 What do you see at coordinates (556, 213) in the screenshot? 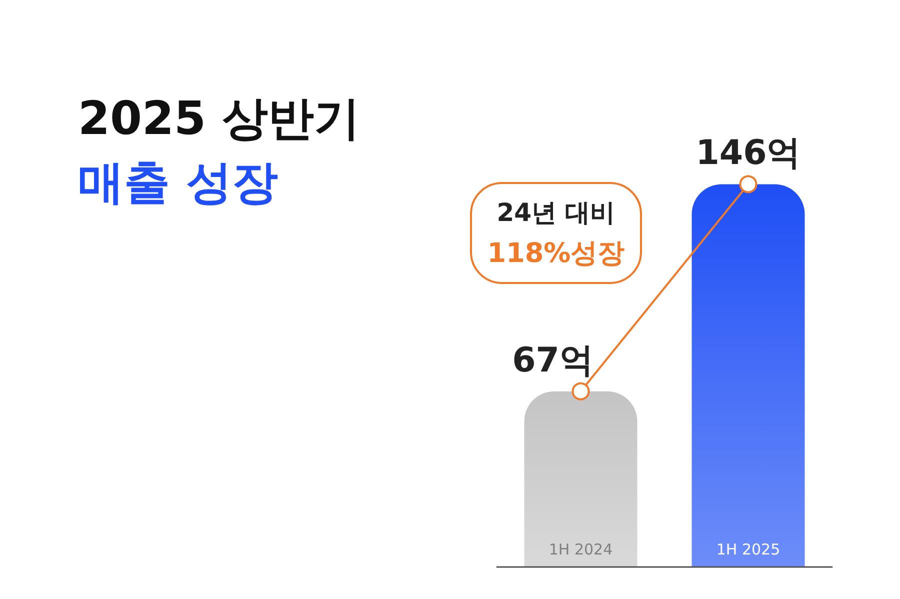
I see `annotation: 24년 대비` at bounding box center [556, 213].